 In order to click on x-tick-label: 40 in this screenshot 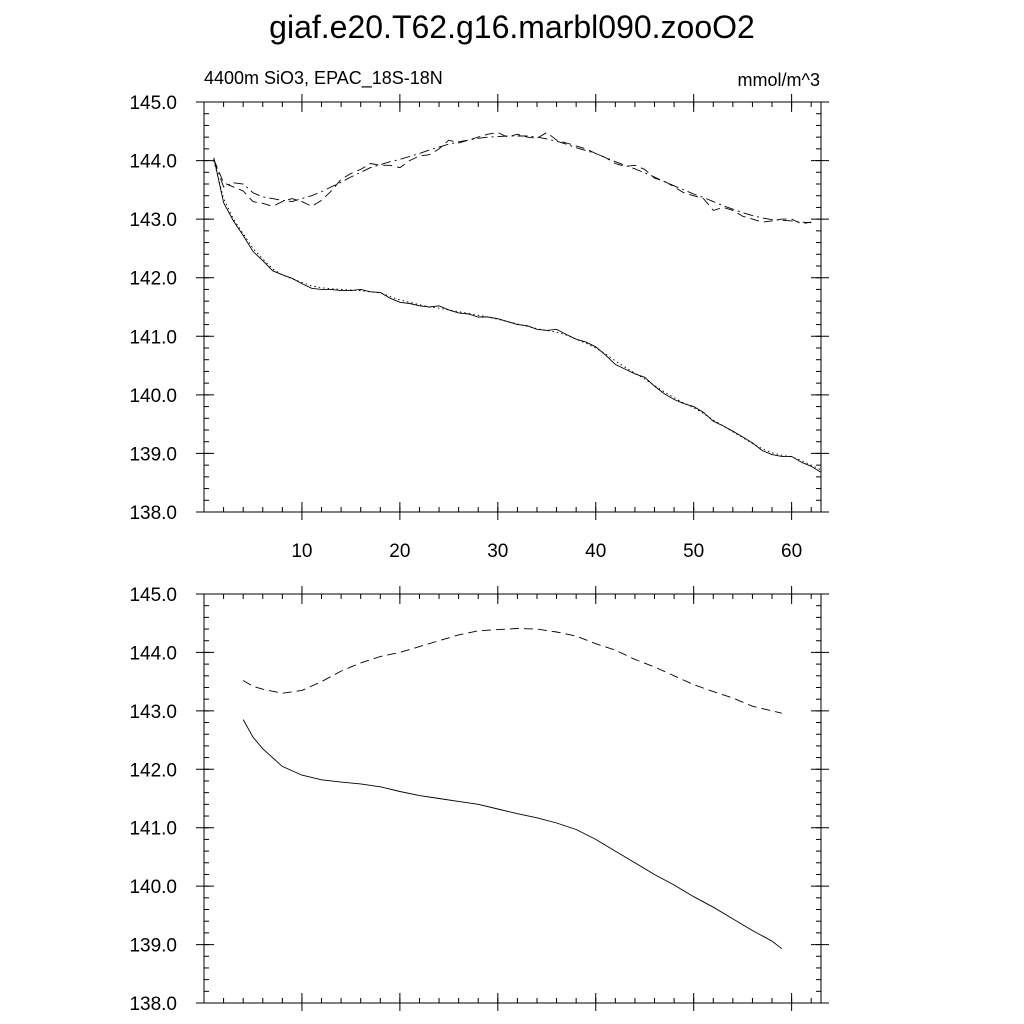, I will do `click(595, 551)`.